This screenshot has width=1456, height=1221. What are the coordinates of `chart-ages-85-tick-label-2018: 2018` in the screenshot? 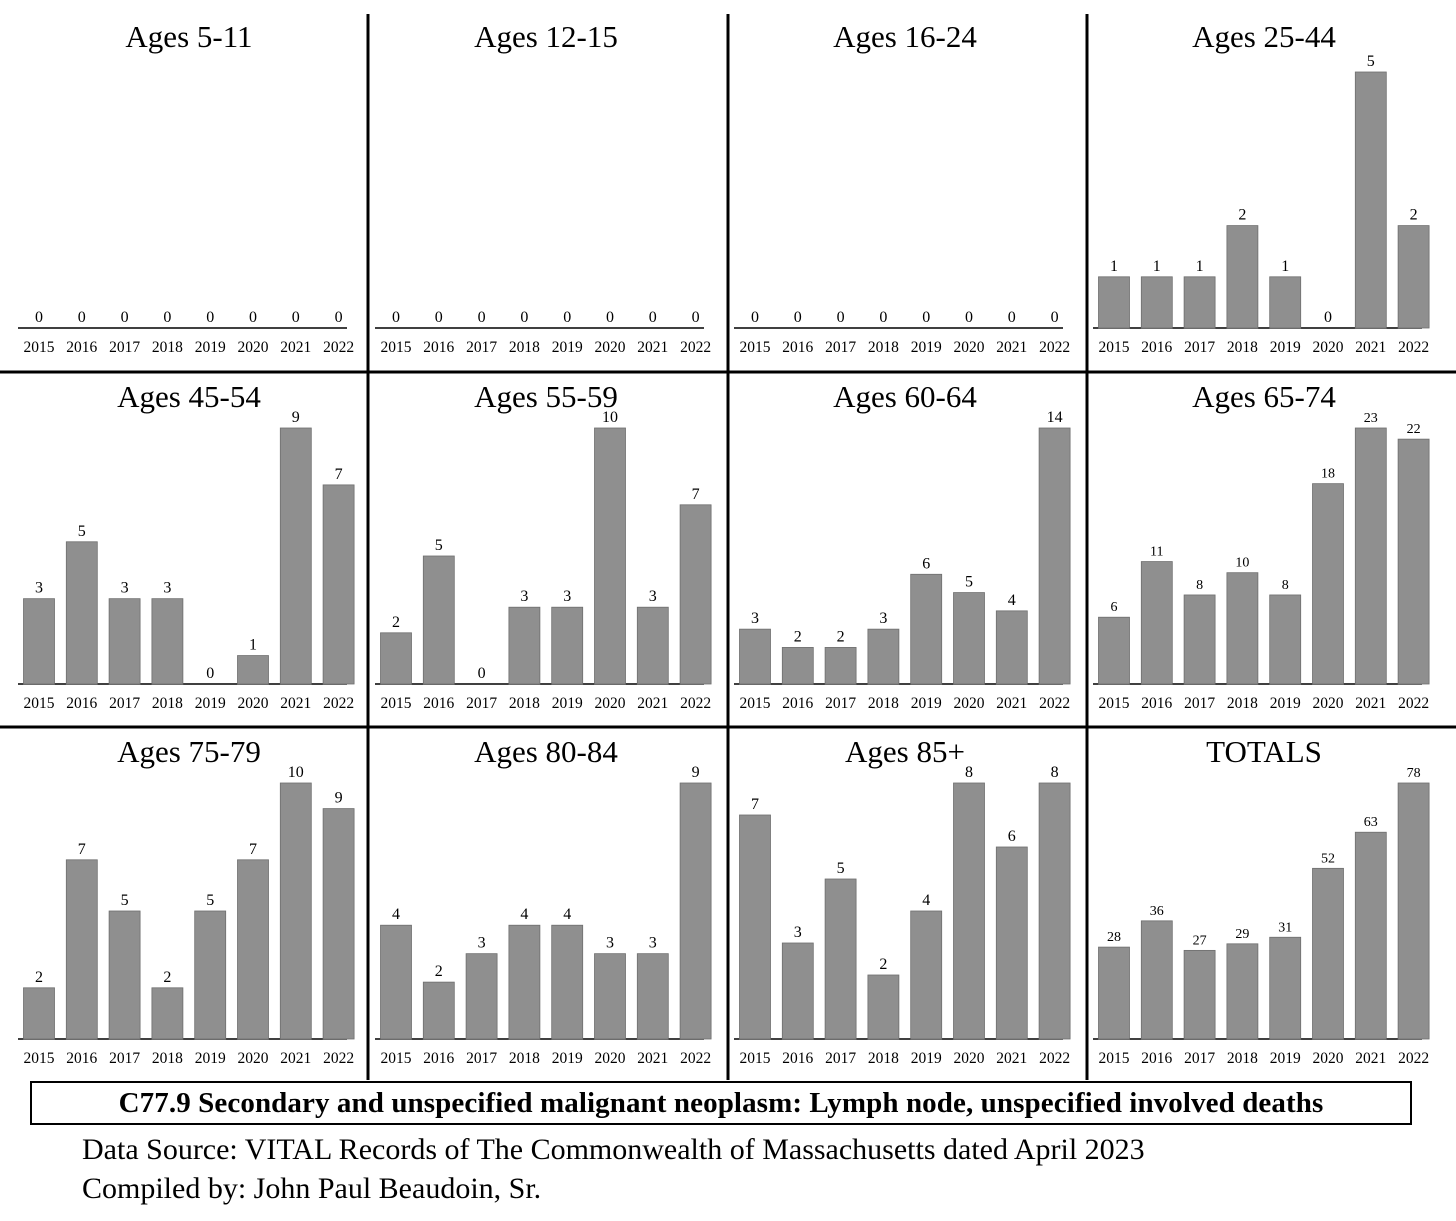 It's located at (883, 1058).